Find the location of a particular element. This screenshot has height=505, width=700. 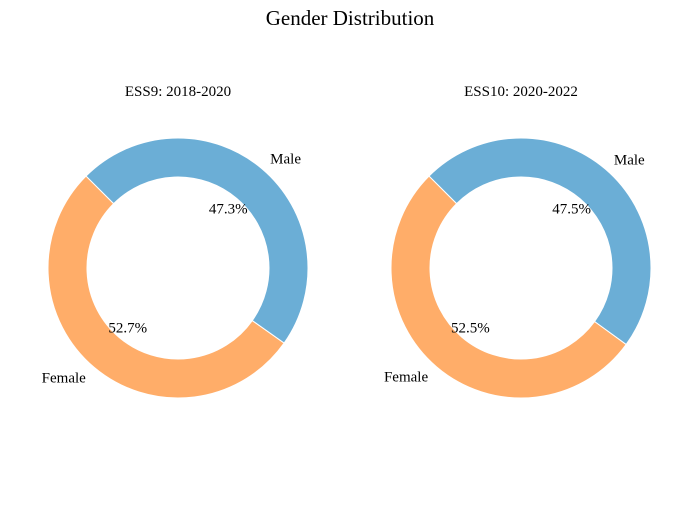

slice-label-ess9-male: Male is located at coordinates (285, 160).